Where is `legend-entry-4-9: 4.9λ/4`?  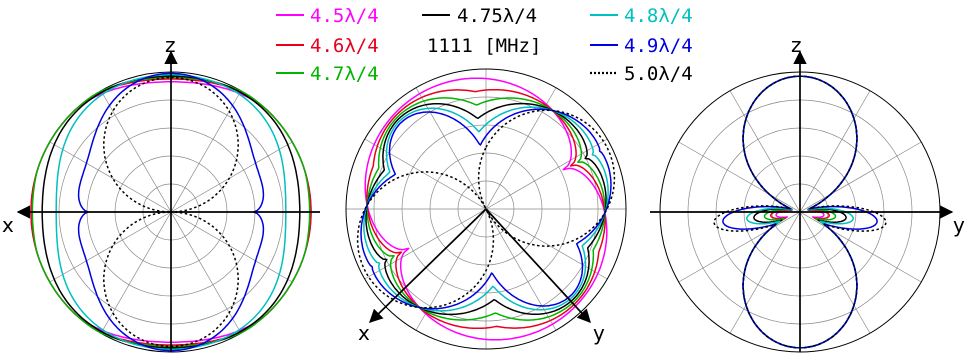 legend-entry-4-9: 4.9λ/4 is located at coordinates (641, 46).